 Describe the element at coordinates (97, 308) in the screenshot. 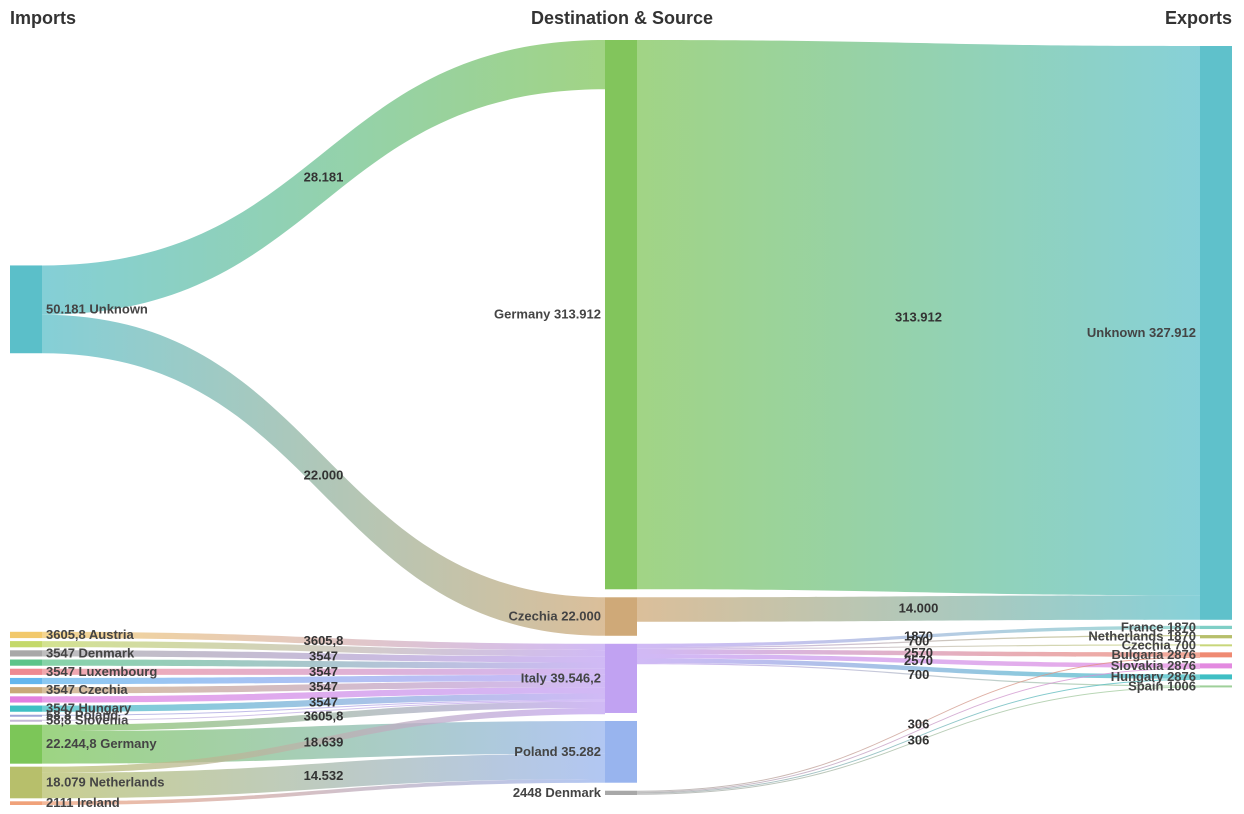

I see `node-label: 50.181 Unknown` at that location.